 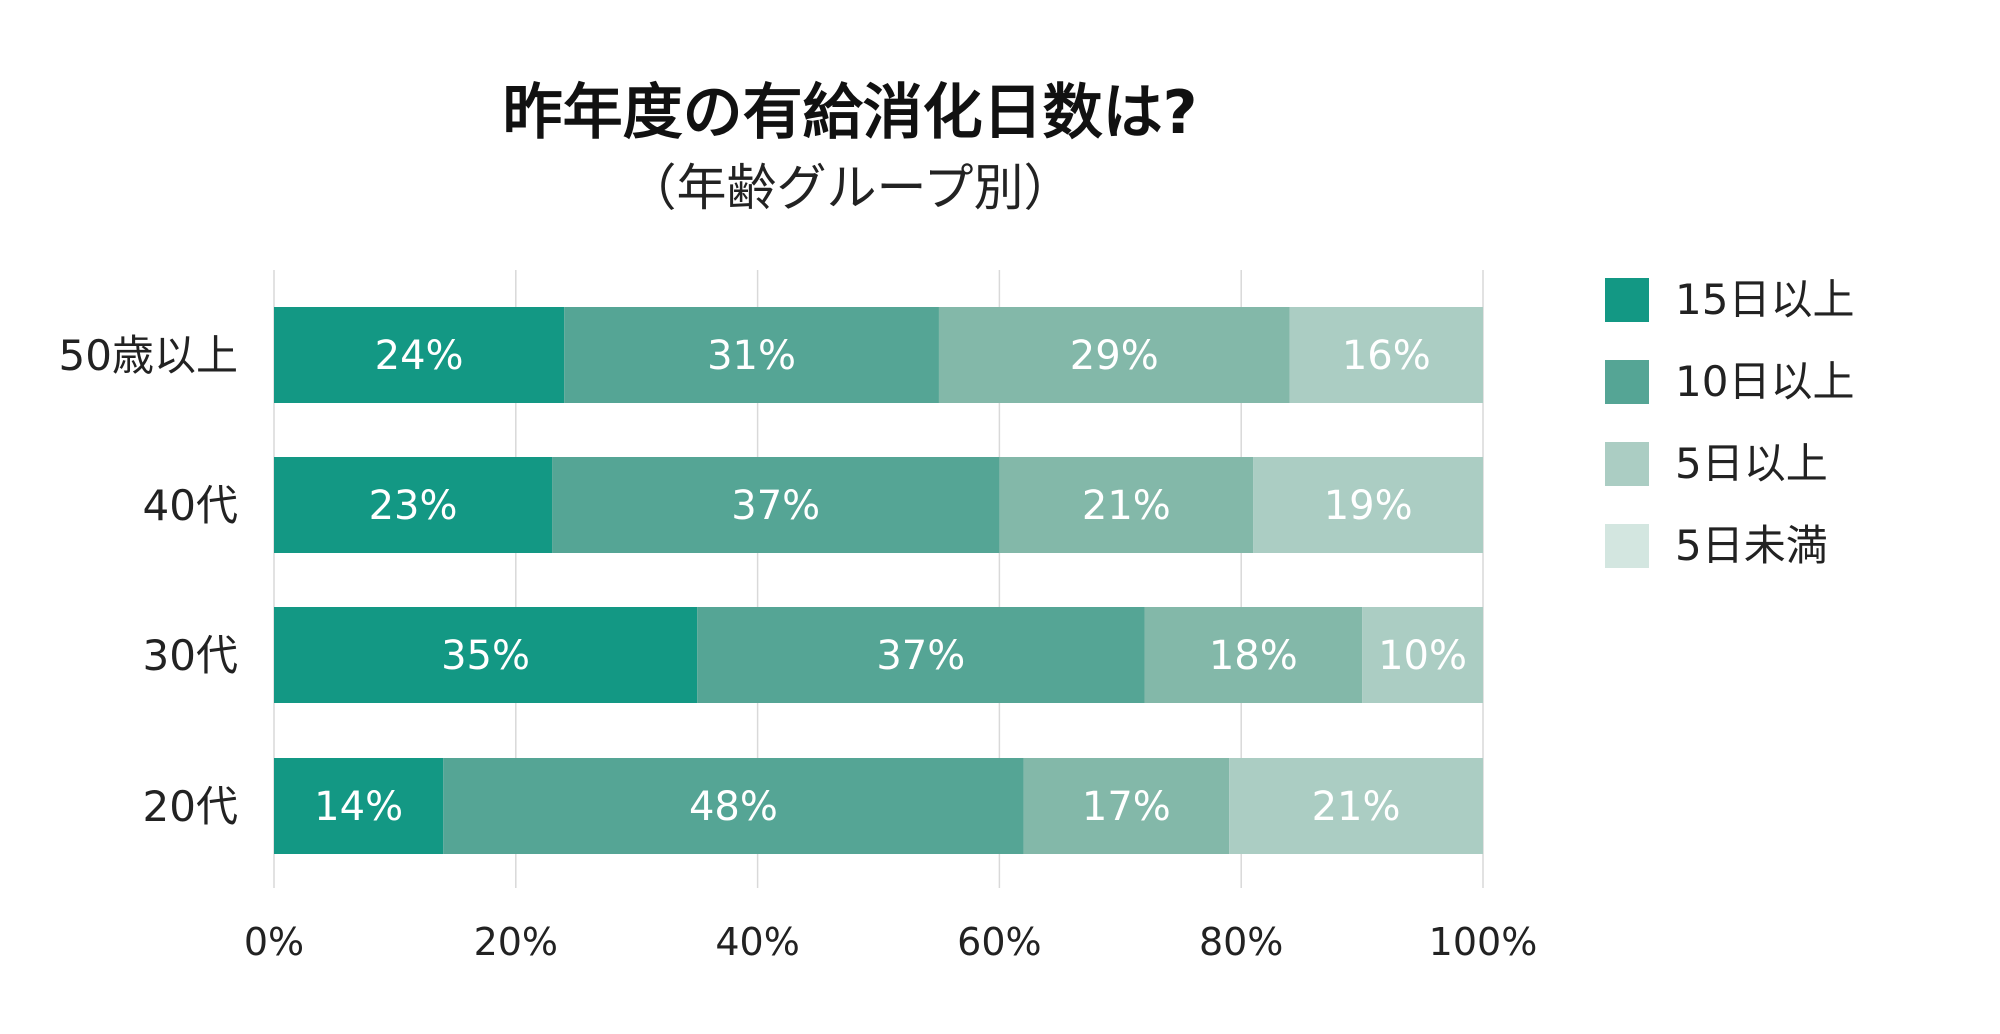 I want to click on category-label: 50歳以上, so click(x=148, y=355).